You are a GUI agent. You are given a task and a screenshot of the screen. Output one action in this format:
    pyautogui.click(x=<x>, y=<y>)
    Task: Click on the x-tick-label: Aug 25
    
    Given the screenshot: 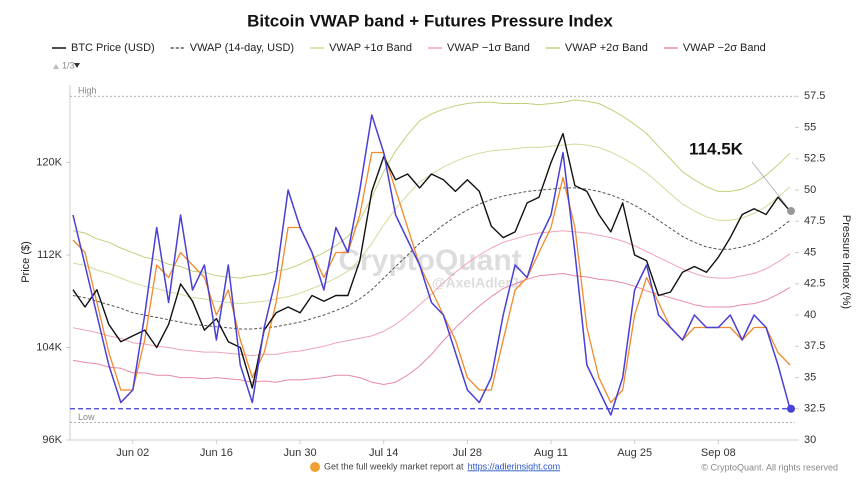 What is the action you would take?
    pyautogui.click(x=634, y=453)
    